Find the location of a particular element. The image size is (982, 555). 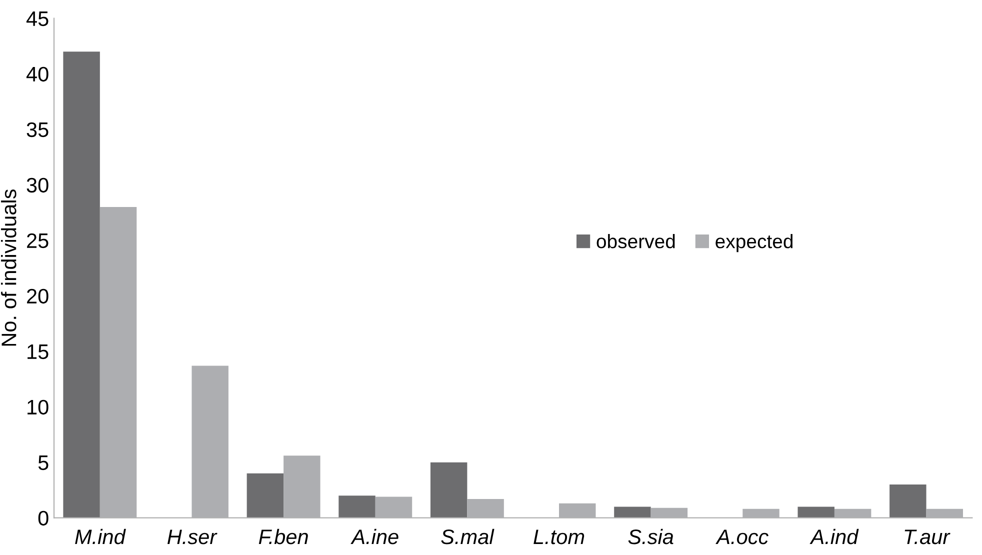

y-tick-label: 20 is located at coordinates (37, 296).